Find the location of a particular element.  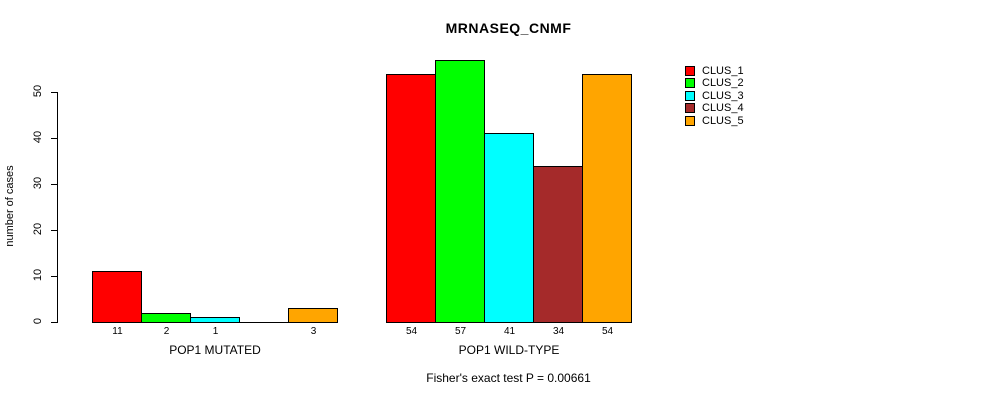

chart-title: MRNASEQ_CNMF is located at coordinates (508, 28).